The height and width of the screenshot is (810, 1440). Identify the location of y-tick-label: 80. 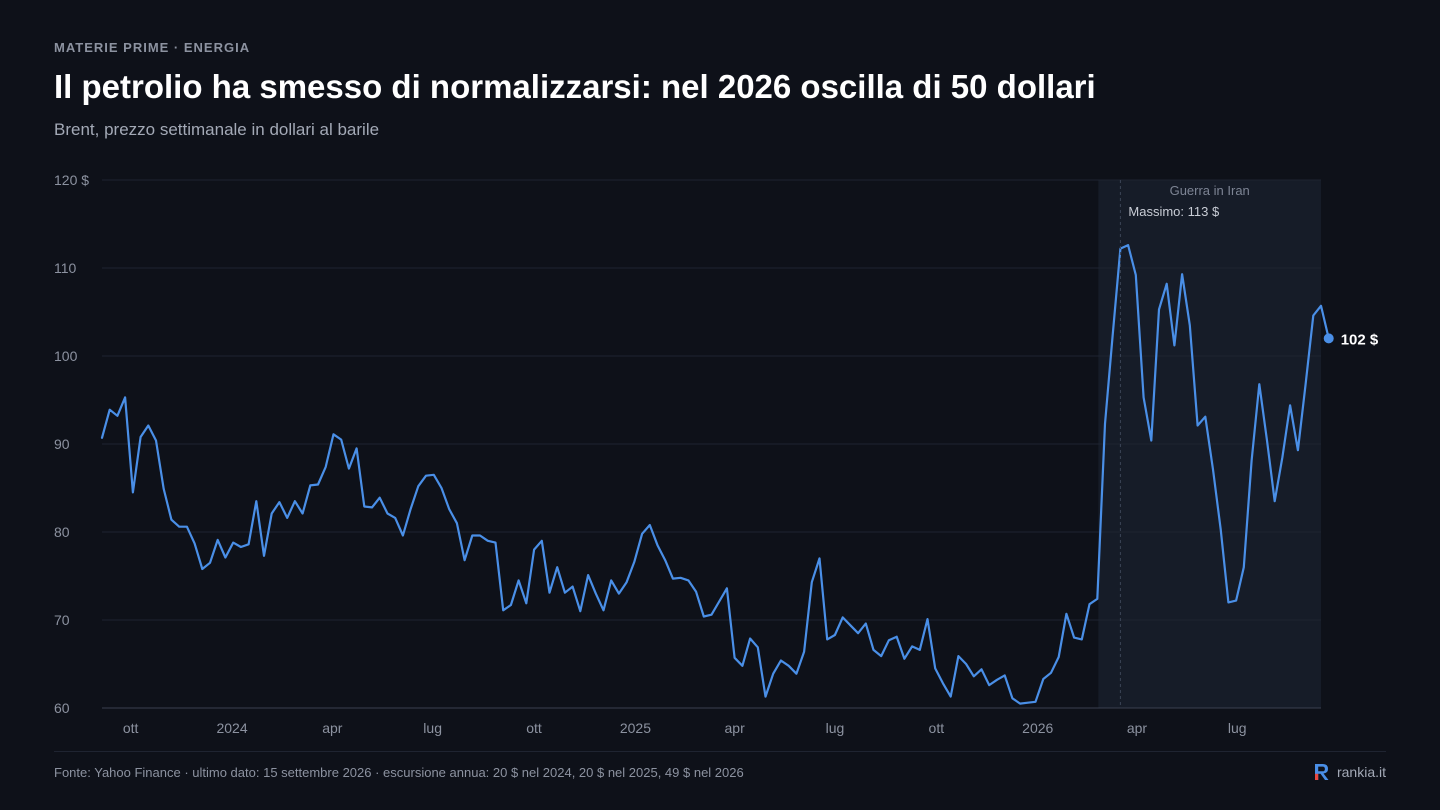
(62, 532).